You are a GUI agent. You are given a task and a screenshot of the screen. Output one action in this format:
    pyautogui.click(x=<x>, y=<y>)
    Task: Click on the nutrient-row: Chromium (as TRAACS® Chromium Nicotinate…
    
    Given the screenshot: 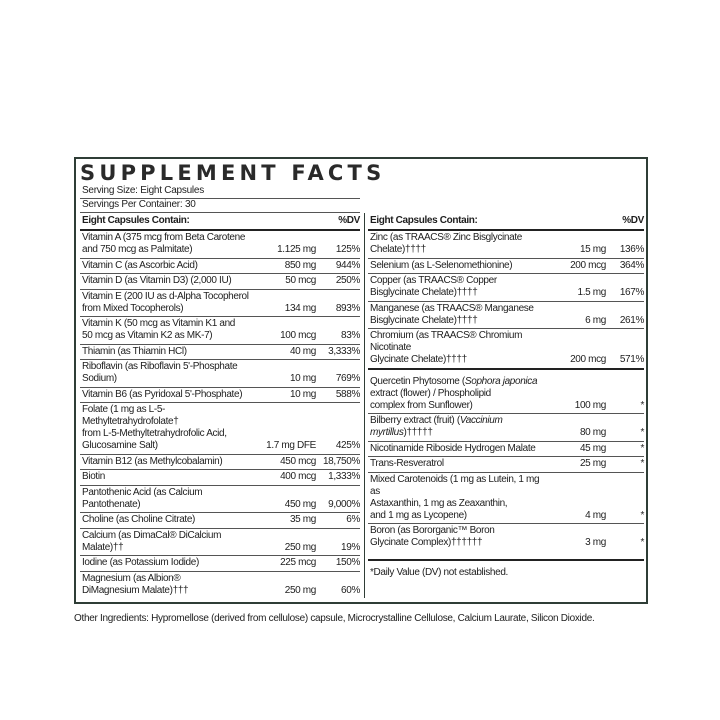 What is the action you would take?
    pyautogui.click(x=506, y=349)
    